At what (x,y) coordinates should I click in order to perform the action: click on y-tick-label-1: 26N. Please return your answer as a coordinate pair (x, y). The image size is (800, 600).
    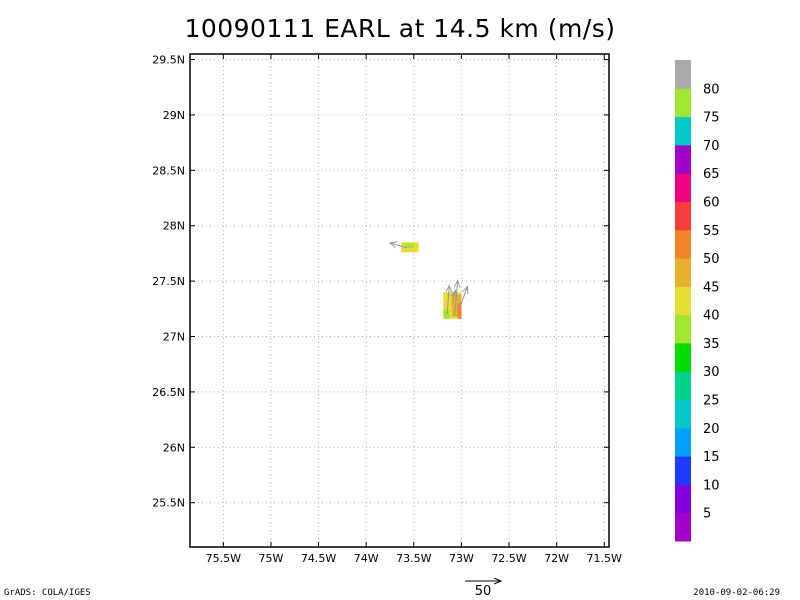
    Looking at the image, I should click on (174, 447).